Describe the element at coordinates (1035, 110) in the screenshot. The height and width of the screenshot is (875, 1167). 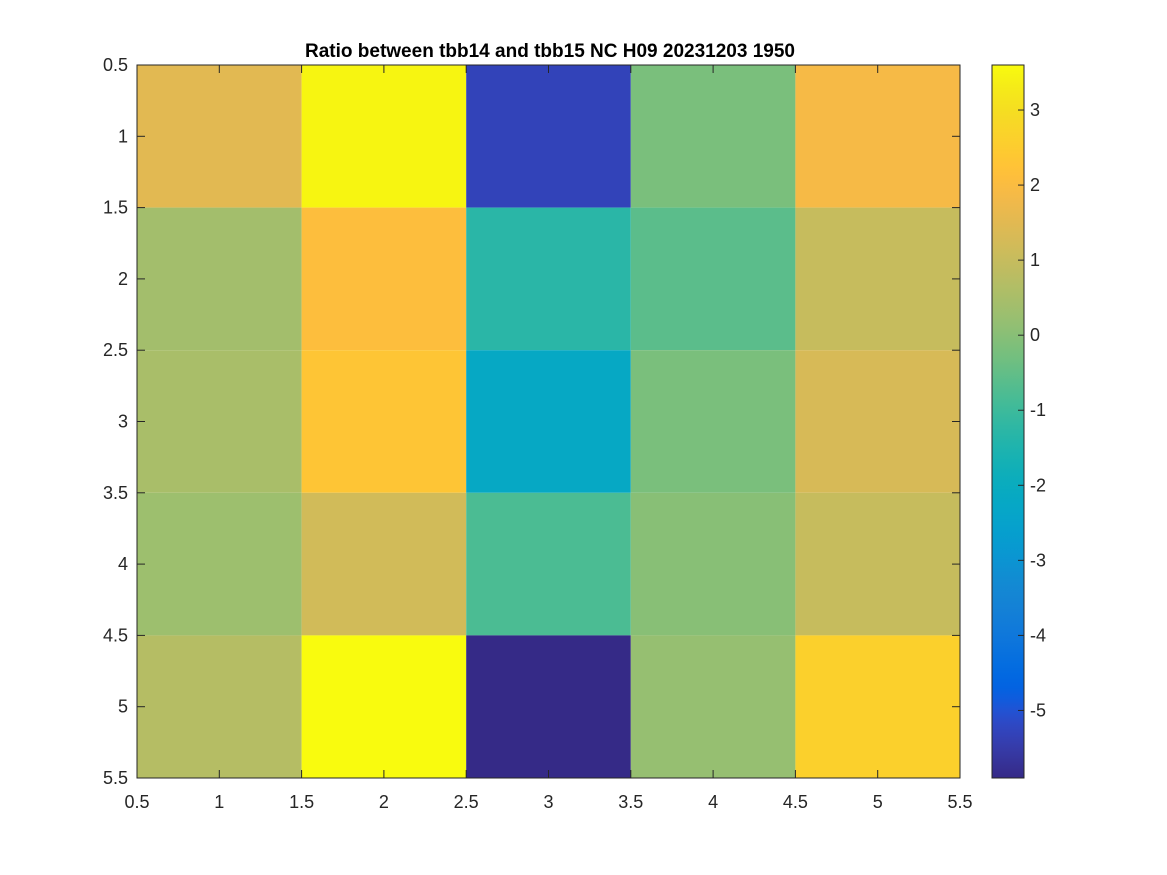
I see `colorbar-tick-label: 3` at that location.